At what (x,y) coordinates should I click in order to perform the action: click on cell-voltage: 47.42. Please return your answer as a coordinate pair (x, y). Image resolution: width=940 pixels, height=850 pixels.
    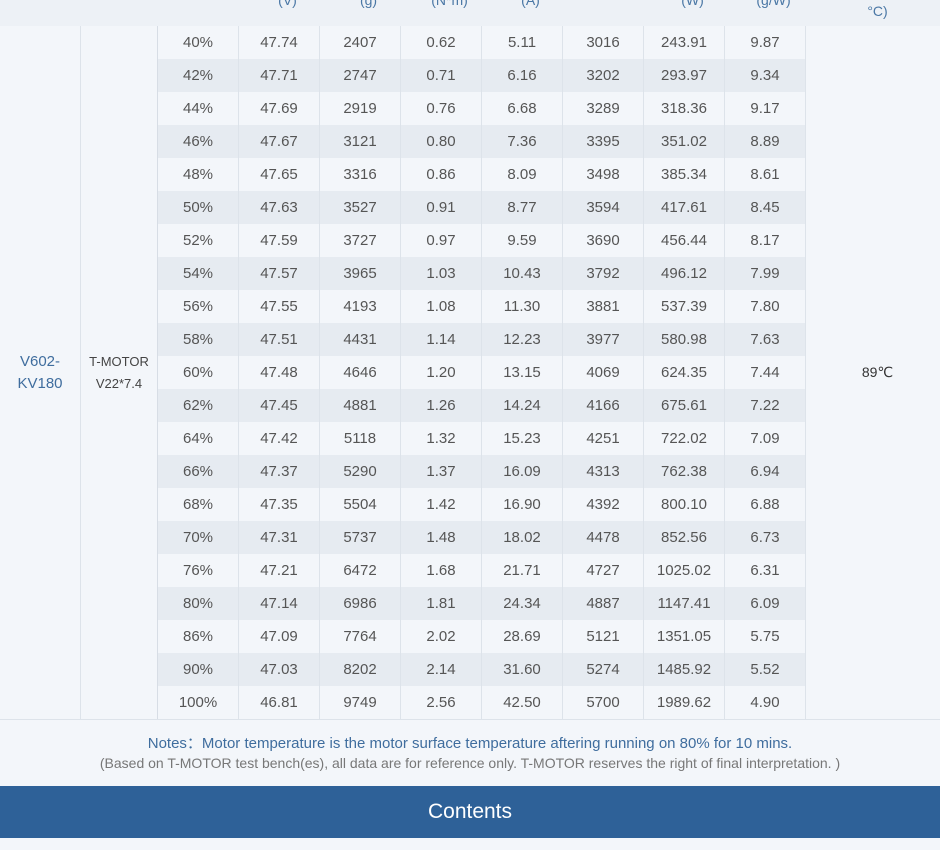
    Looking at the image, I should click on (279, 438).